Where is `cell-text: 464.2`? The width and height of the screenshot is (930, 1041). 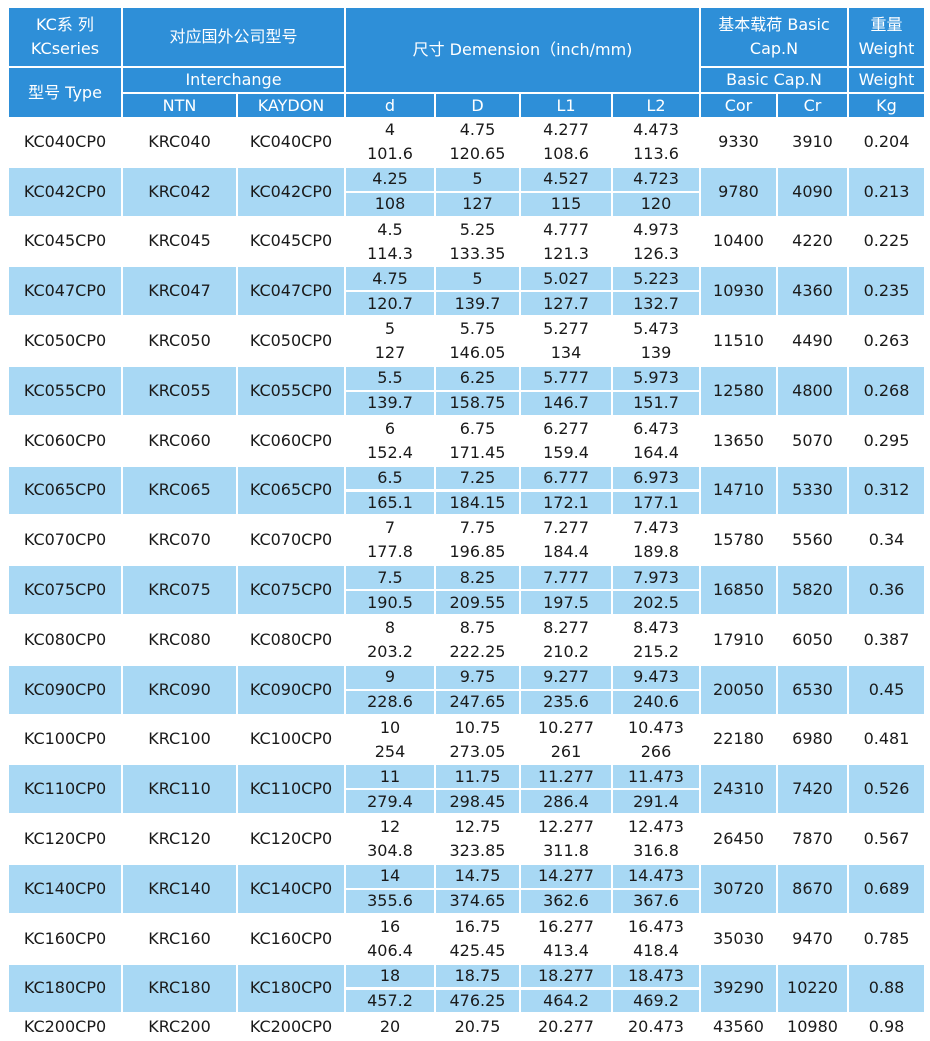 cell-text: 464.2 is located at coordinates (566, 1000).